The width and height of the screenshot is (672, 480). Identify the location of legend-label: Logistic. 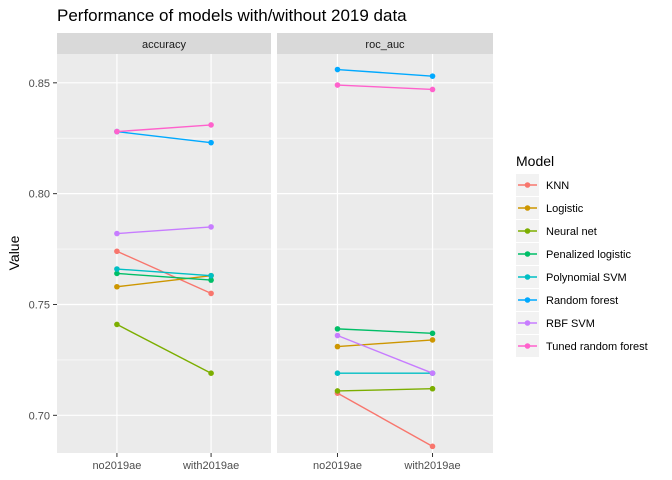
(565, 209).